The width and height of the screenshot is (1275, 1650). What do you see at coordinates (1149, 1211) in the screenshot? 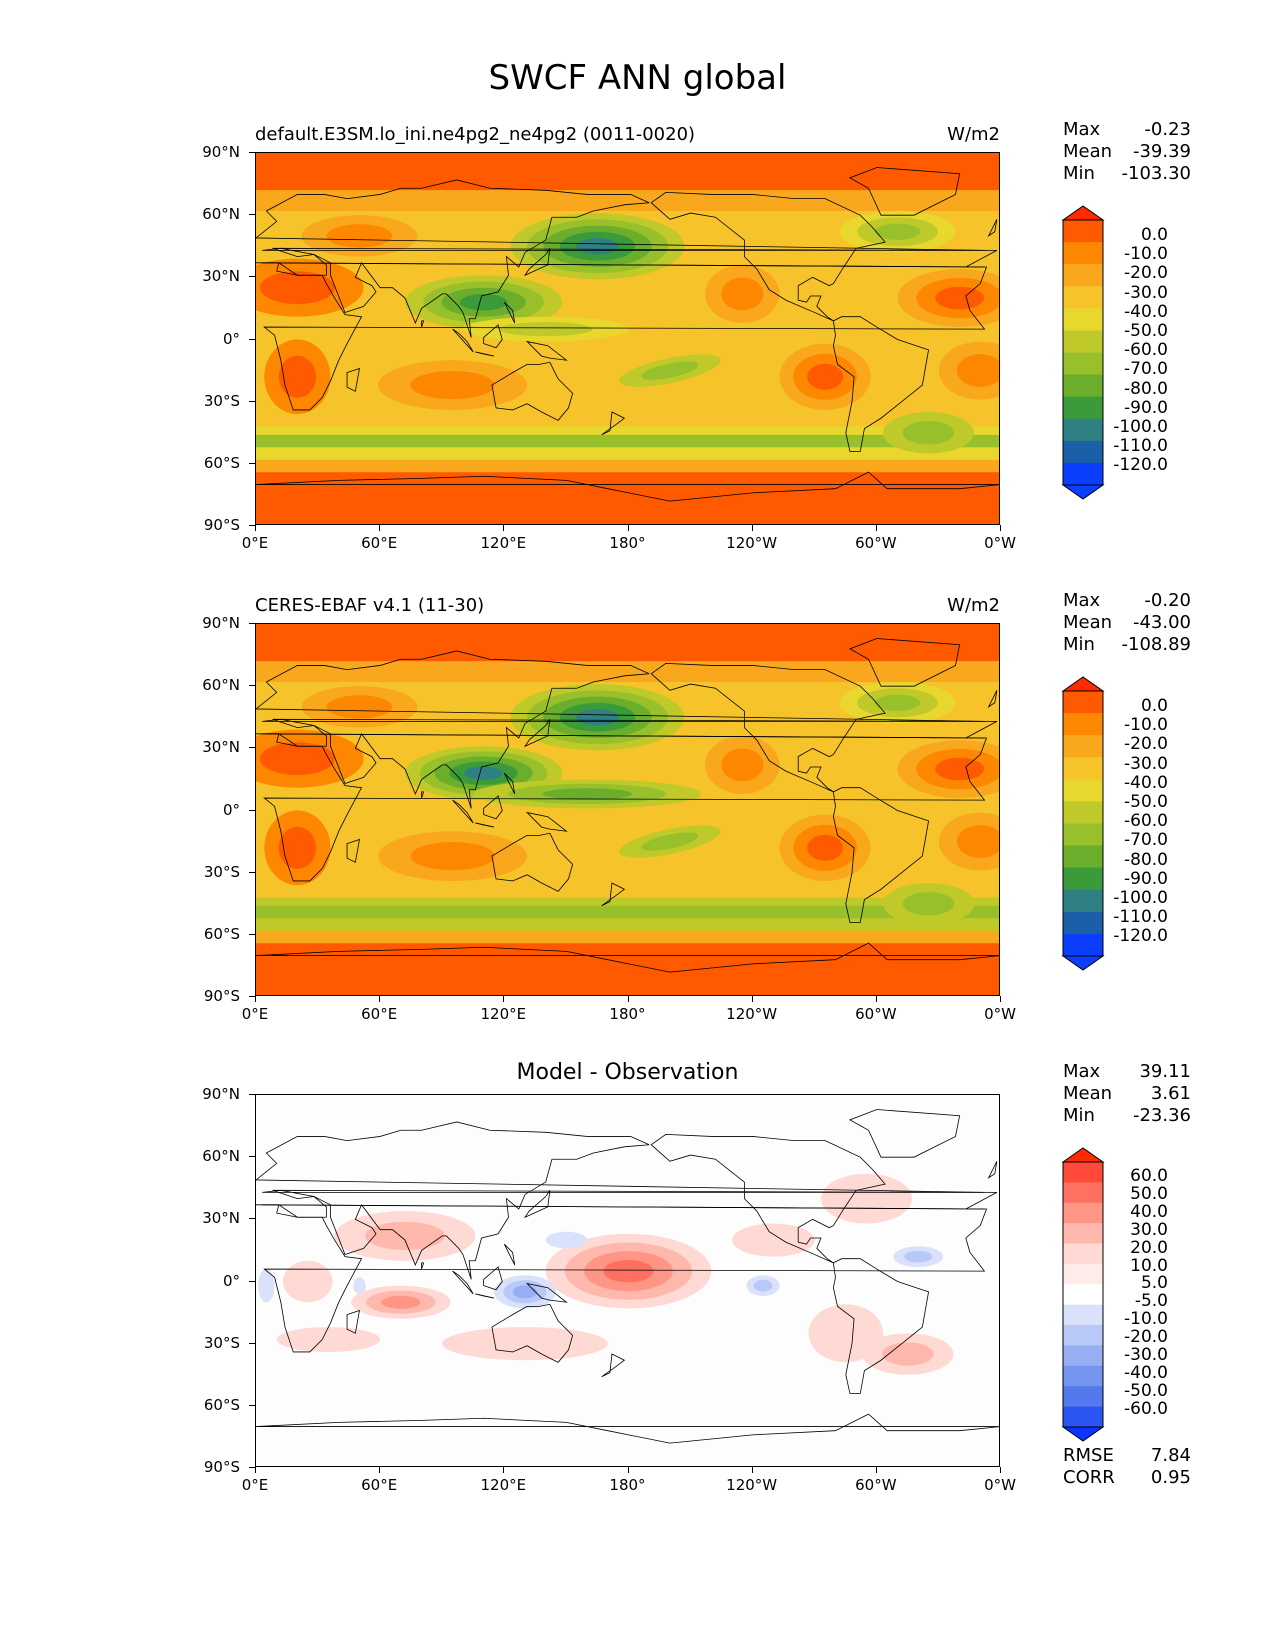
I see `colorbar-tick-label: 40.0` at bounding box center [1149, 1211].